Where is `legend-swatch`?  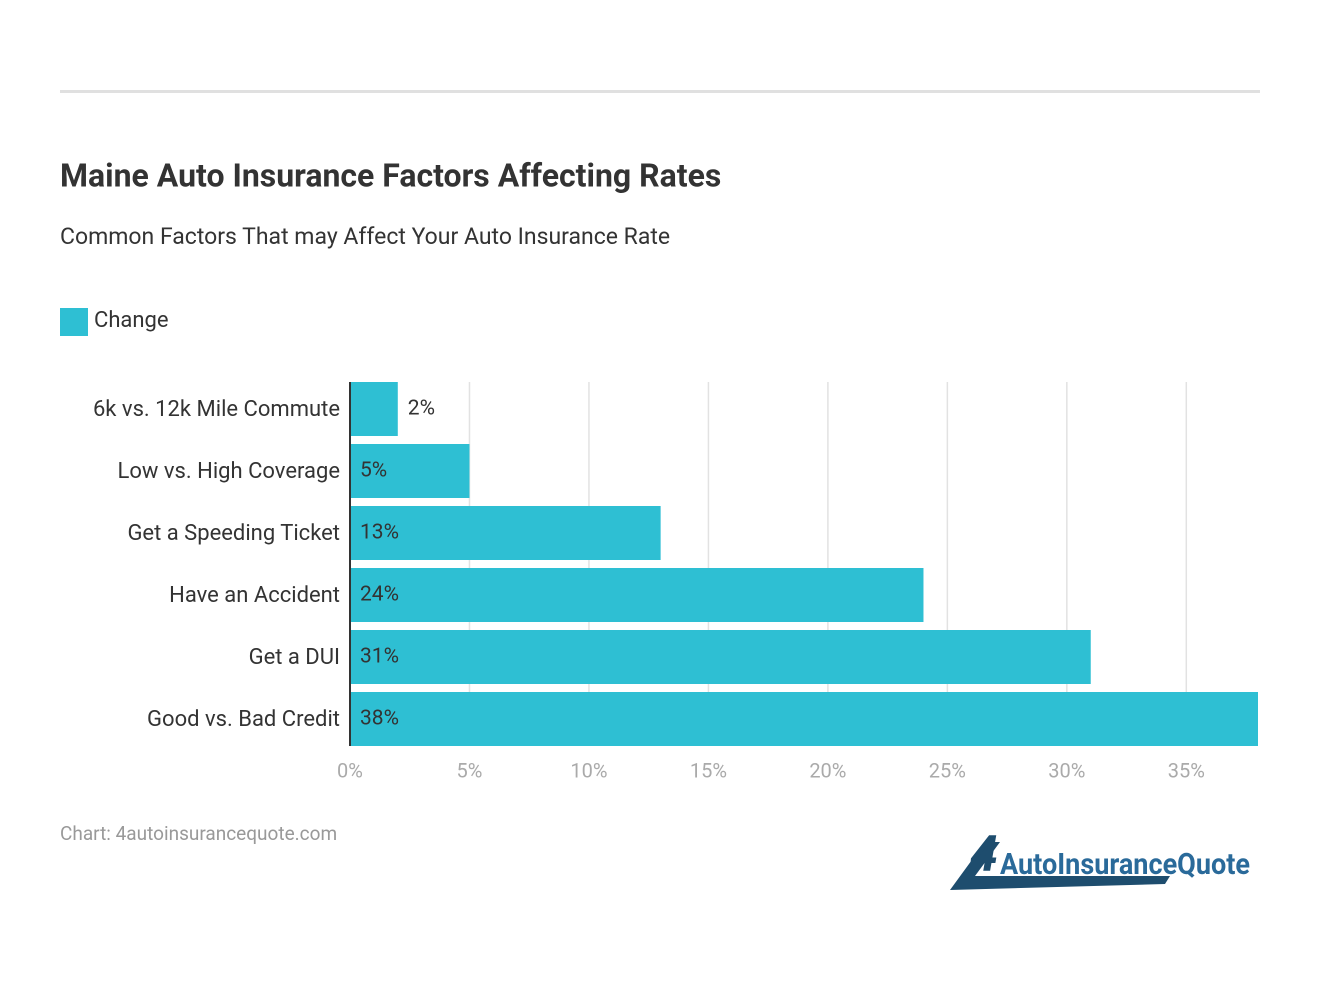 legend-swatch is located at coordinates (74, 322).